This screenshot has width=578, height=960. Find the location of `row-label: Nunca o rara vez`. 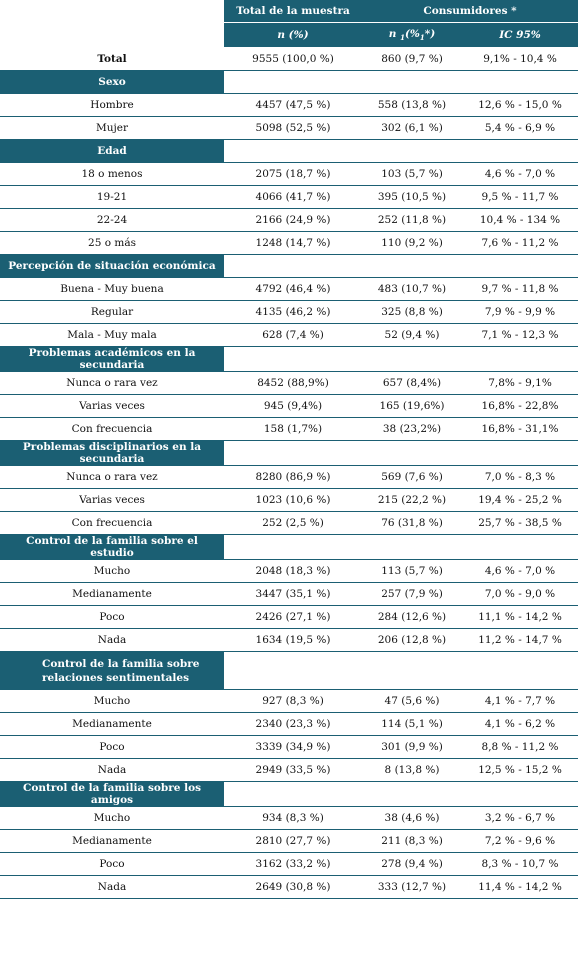

row-label: Nunca o rara vez is located at coordinates (112, 477).